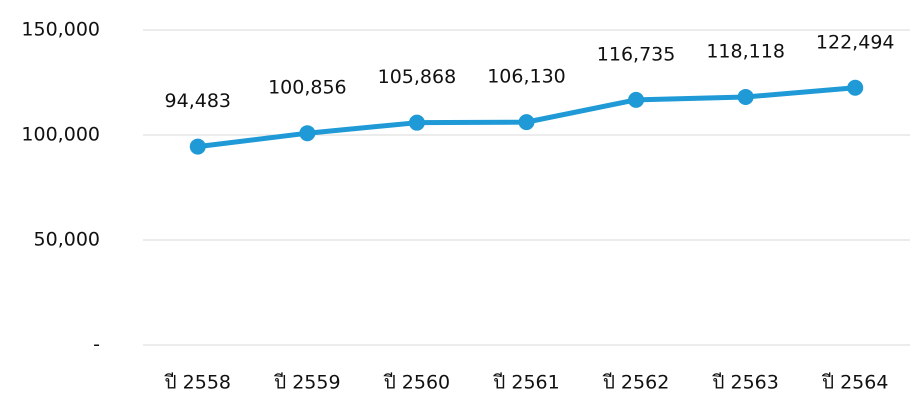 Image resolution: width=912 pixels, height=400 pixels. Describe the element at coordinates (635, 383) in the screenshot. I see `x-tick-label: ปี 2562` at that location.